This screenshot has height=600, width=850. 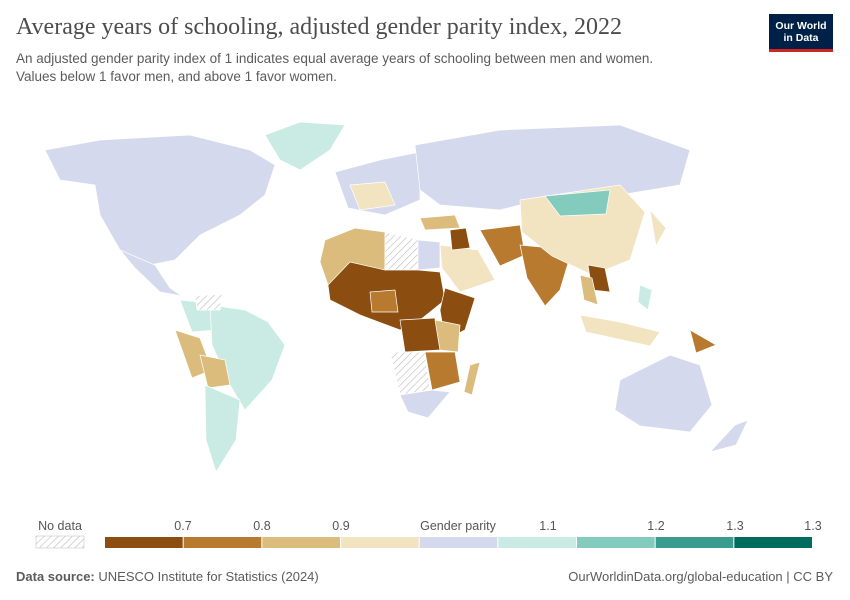 I want to click on logo: Our World in Data, so click(x=801, y=33).